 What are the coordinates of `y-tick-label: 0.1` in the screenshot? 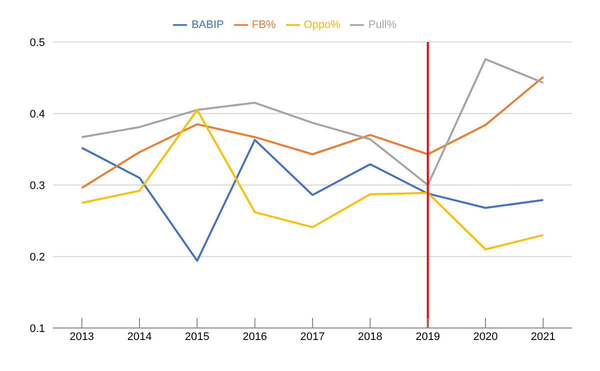 It's located at (37, 328).